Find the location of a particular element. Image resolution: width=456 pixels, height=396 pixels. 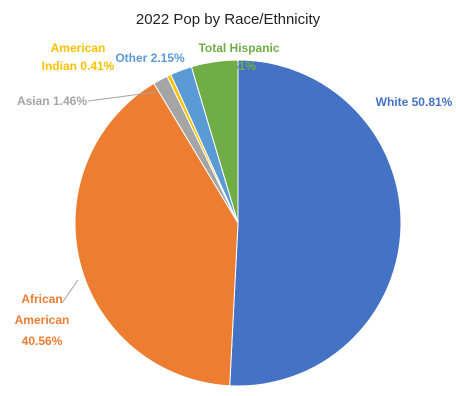

chart-title: 2022 Pop by Race/Ethnicity is located at coordinates (228, 19).